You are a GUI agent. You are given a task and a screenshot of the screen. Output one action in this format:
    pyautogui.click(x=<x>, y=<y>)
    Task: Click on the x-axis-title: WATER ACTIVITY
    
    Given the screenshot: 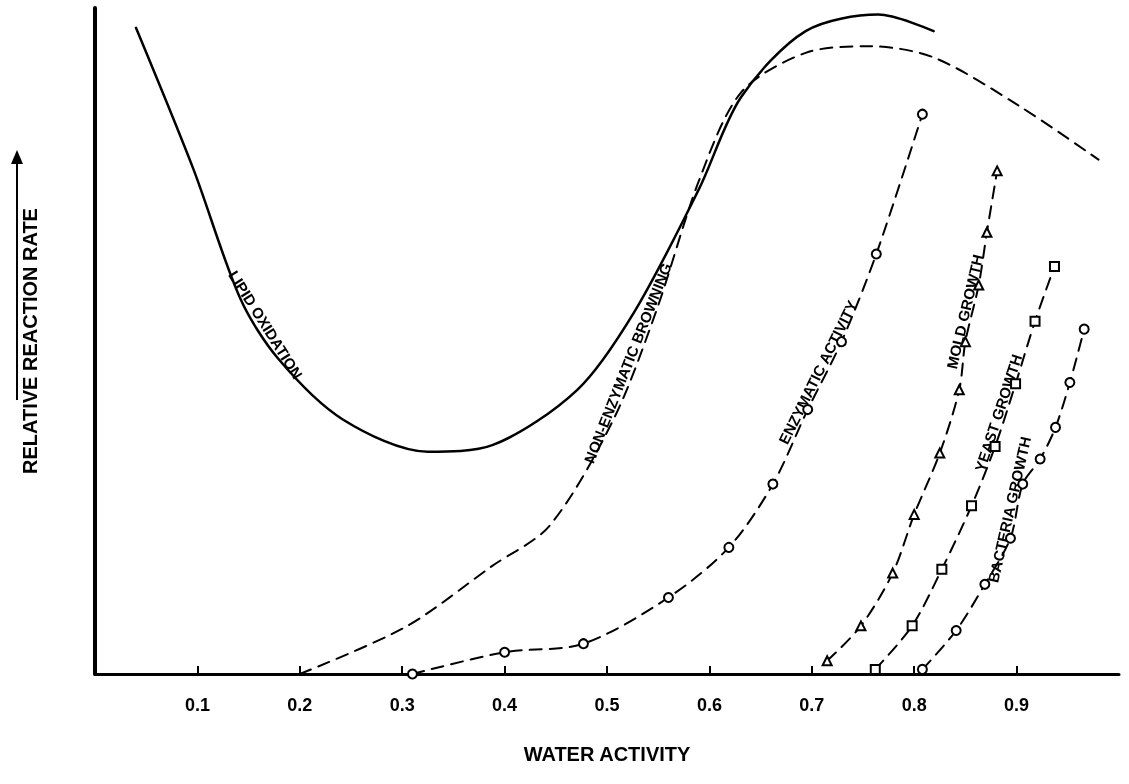 What is the action you would take?
    pyautogui.click(x=607, y=754)
    